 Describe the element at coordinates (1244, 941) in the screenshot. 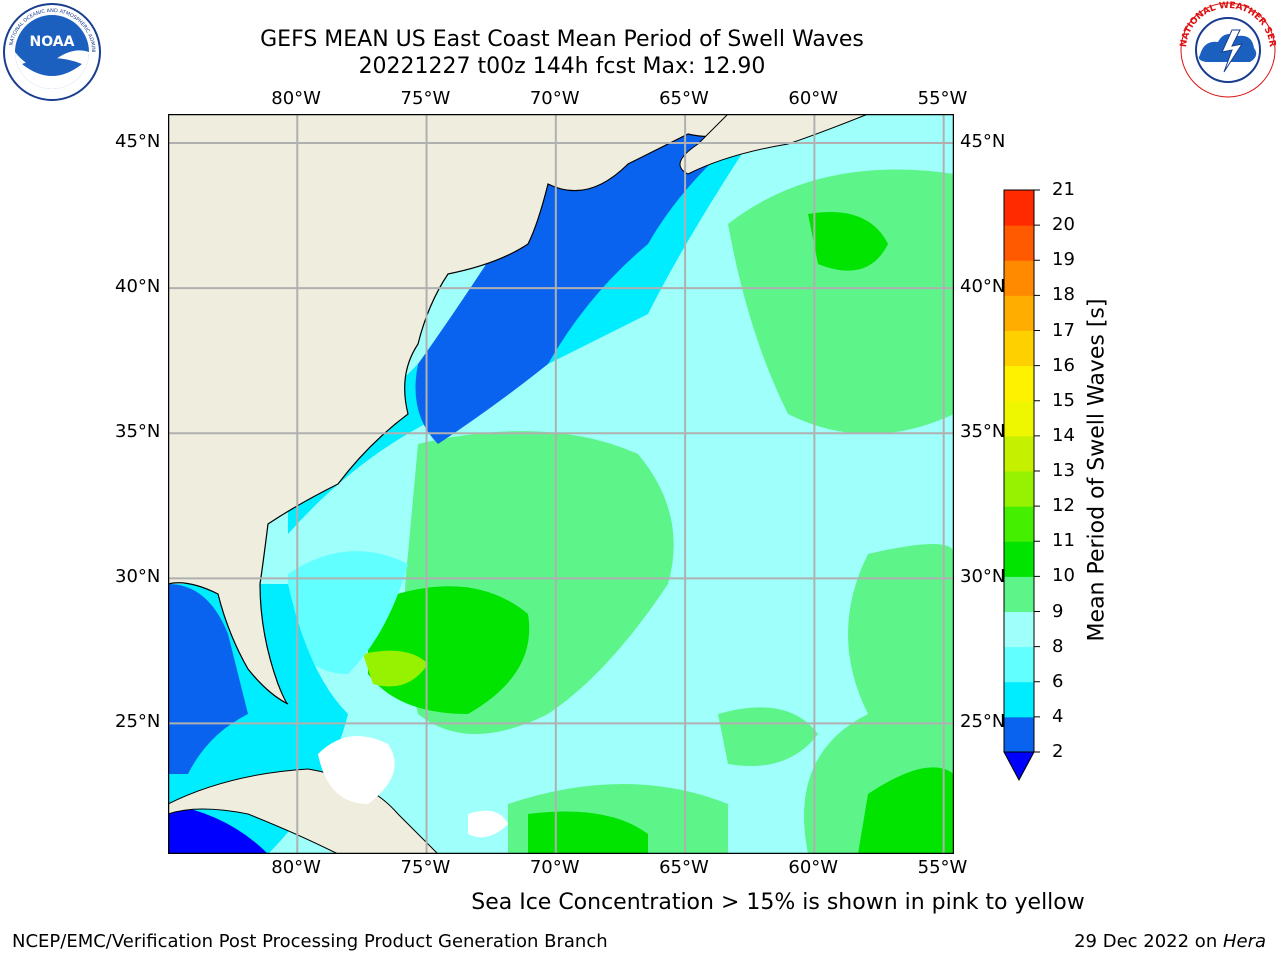

I see `footer-machine: Hera` at that location.